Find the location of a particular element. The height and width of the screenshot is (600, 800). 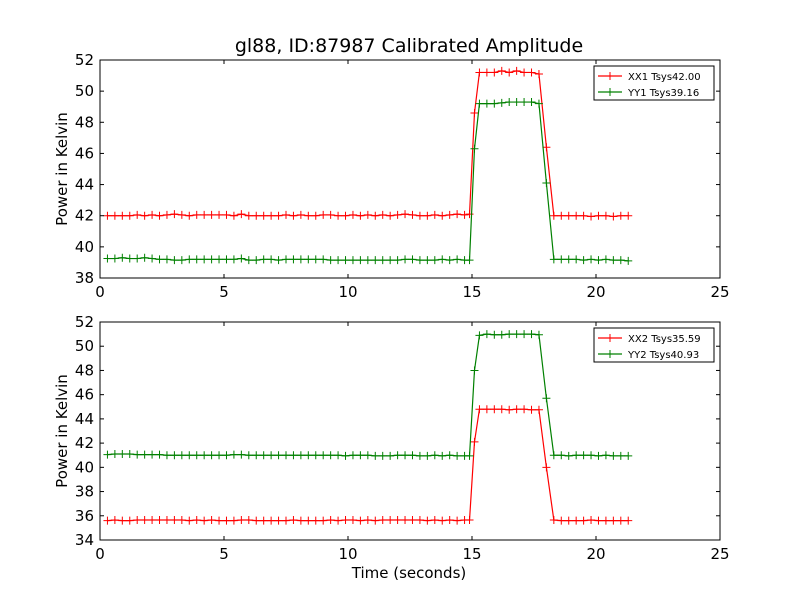

y-tick-label: 44 is located at coordinates (84, 419).